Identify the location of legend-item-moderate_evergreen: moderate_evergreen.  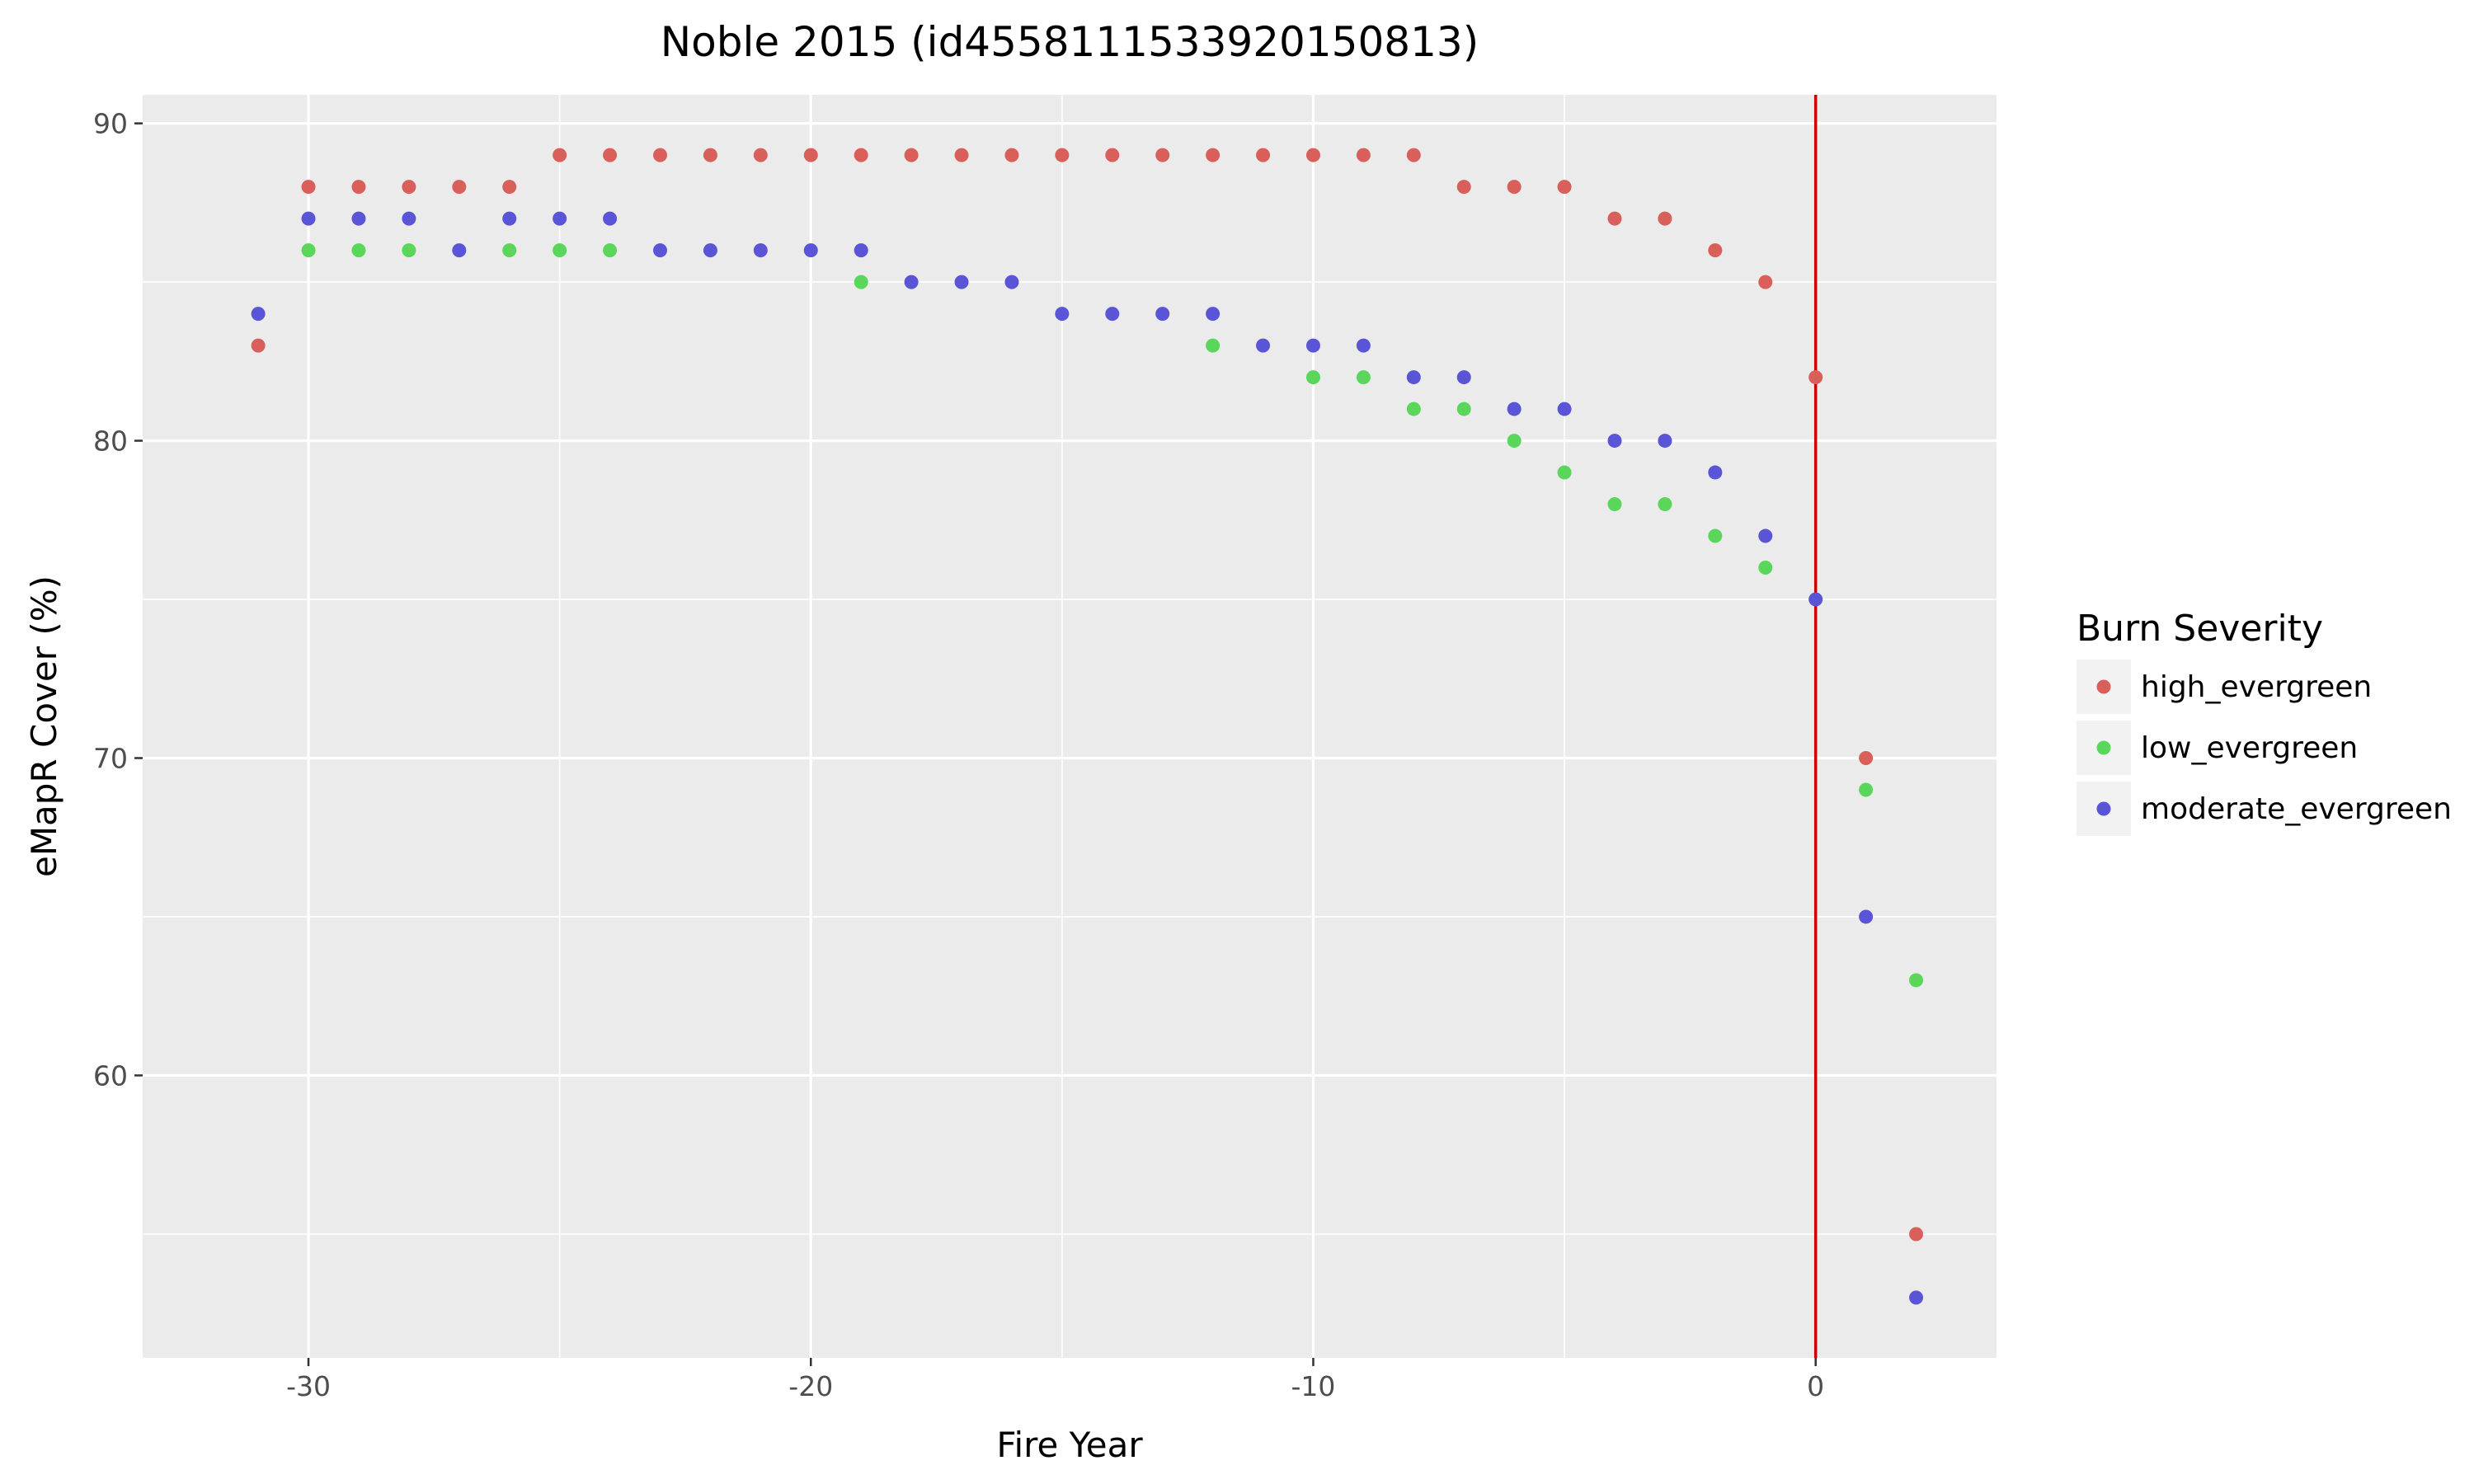
(2264, 809).